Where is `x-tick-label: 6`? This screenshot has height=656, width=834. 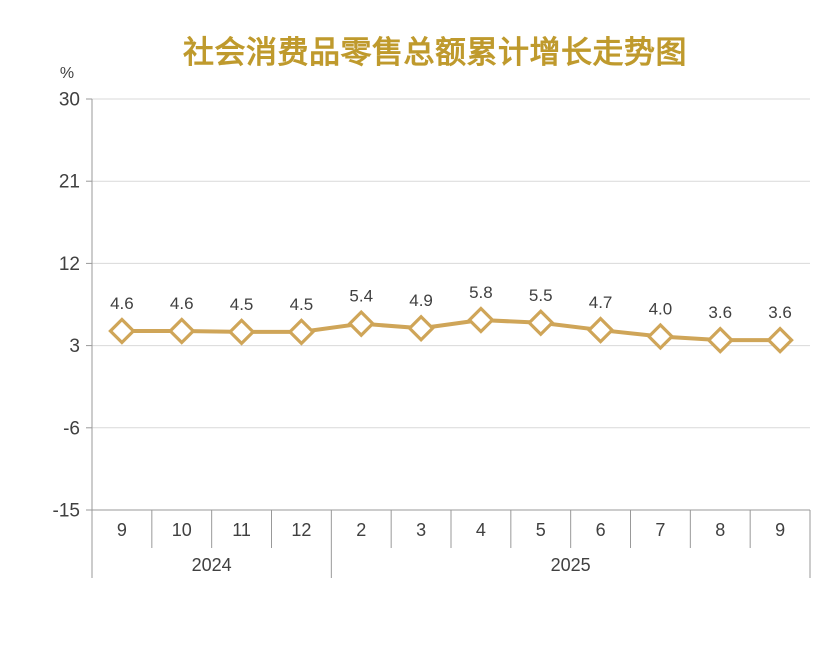
x-tick-label: 6 is located at coordinates (601, 530).